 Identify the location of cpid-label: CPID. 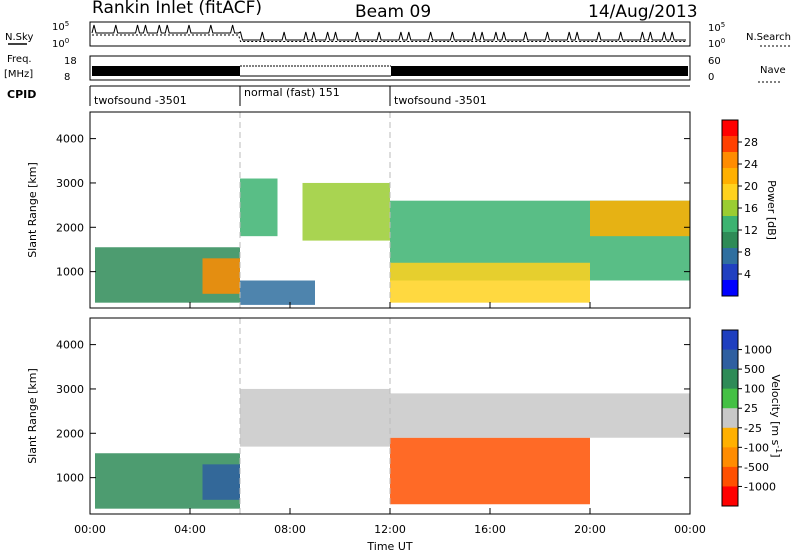
(21, 94).